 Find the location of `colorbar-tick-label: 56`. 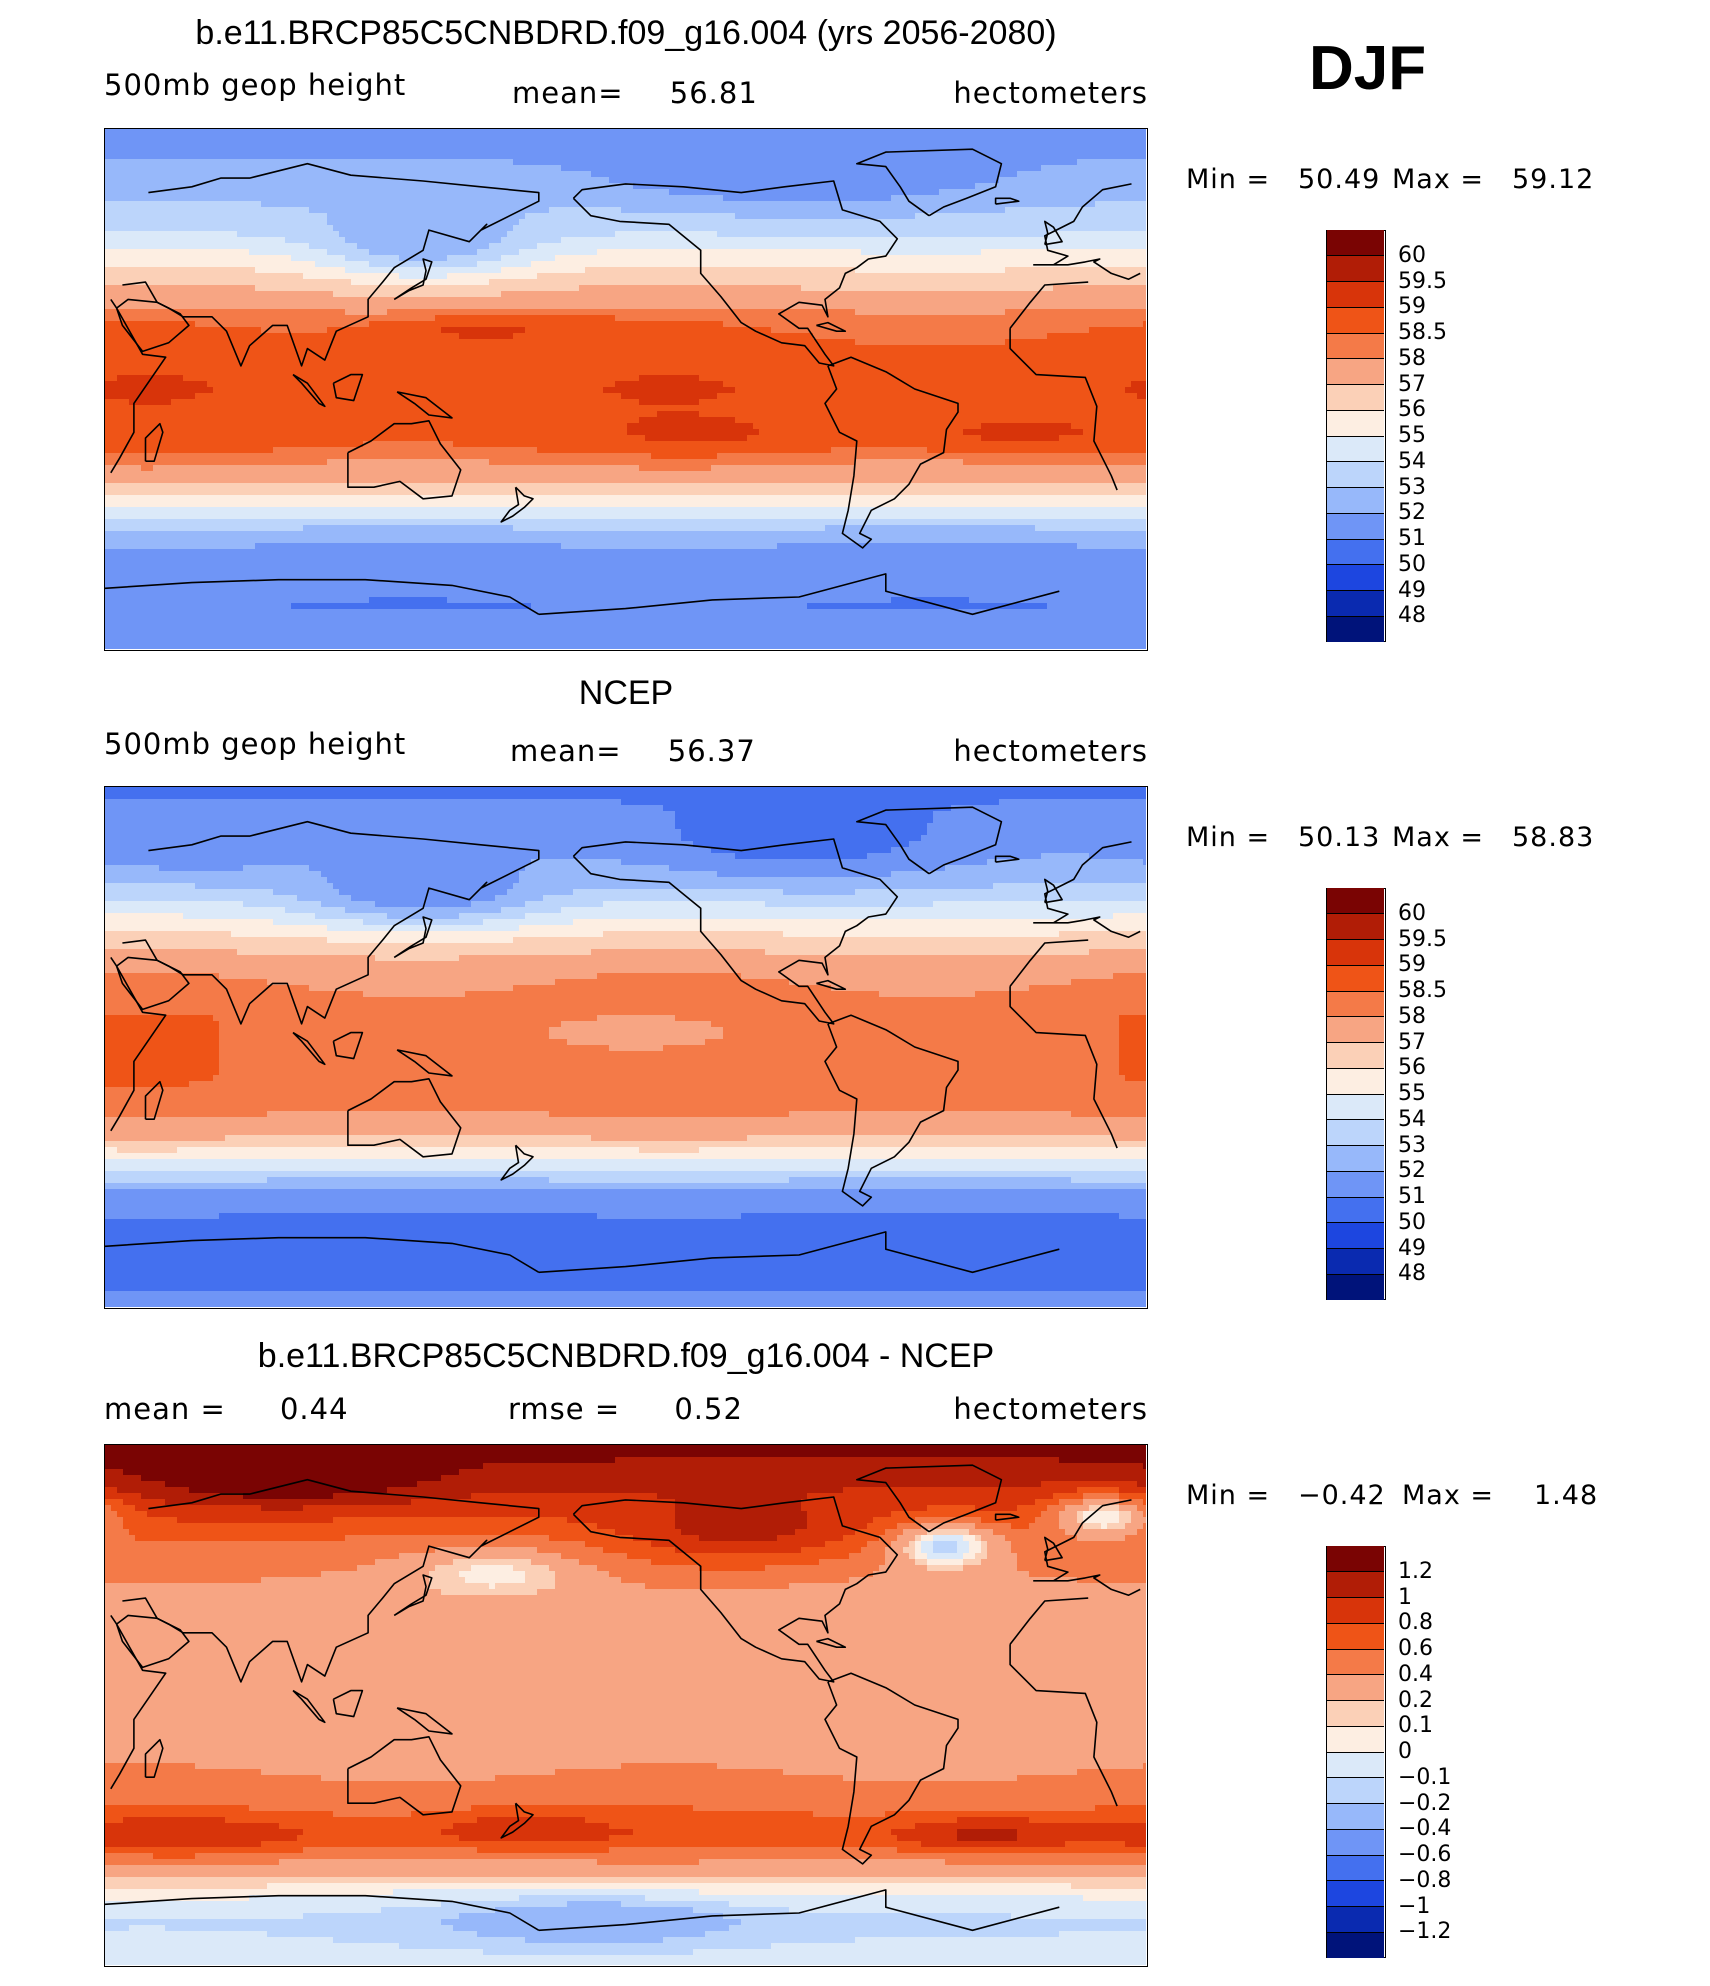

colorbar-tick-label: 56 is located at coordinates (1412, 1067).